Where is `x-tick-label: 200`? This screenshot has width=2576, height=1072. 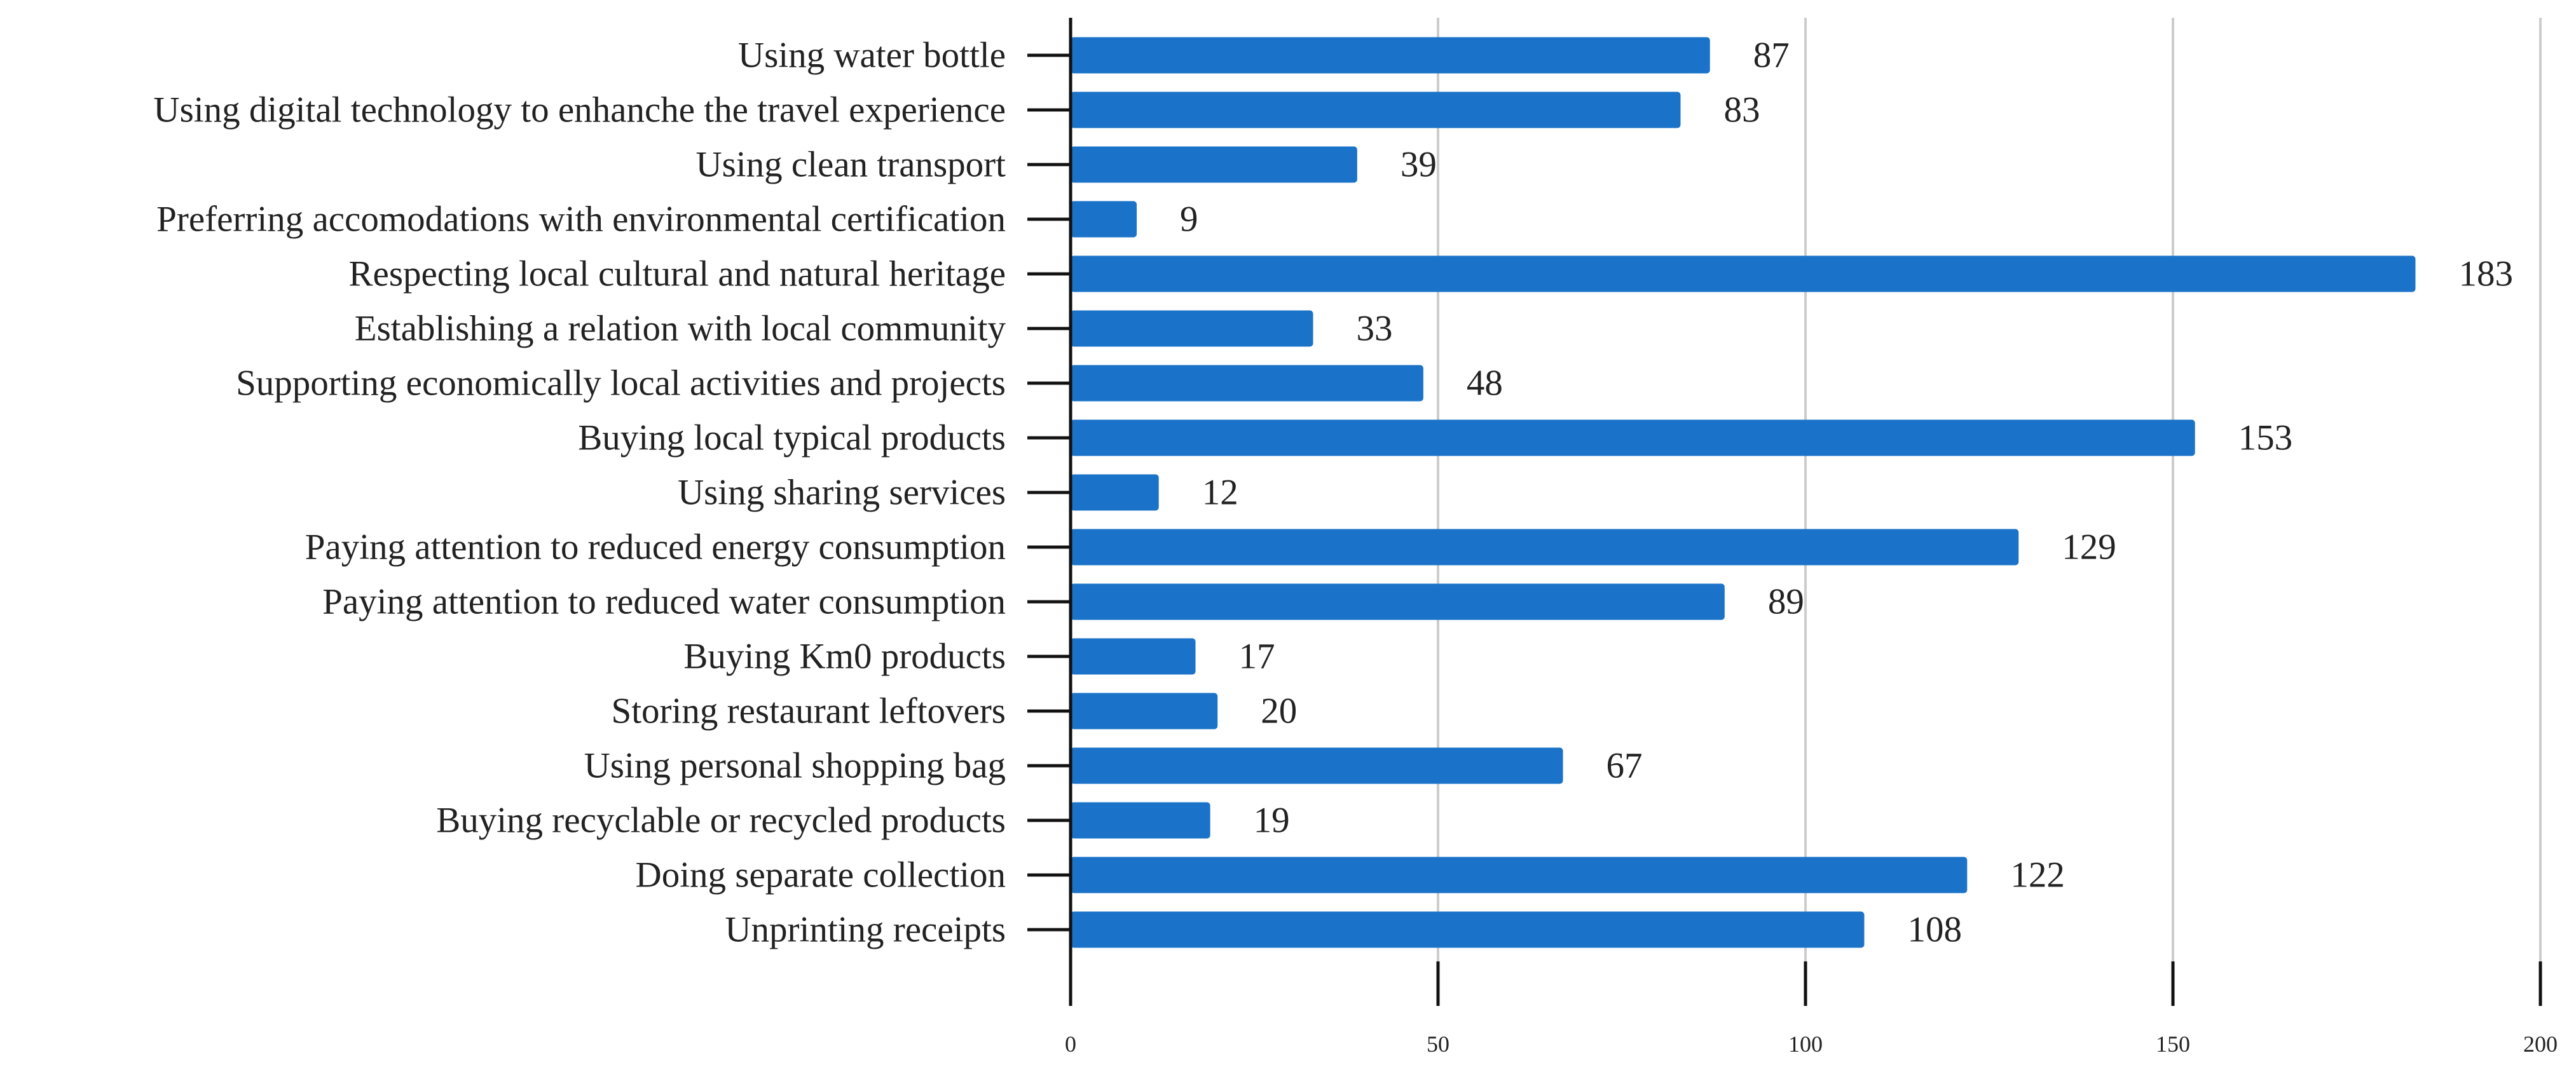 x-tick-label: 200 is located at coordinates (2540, 1044).